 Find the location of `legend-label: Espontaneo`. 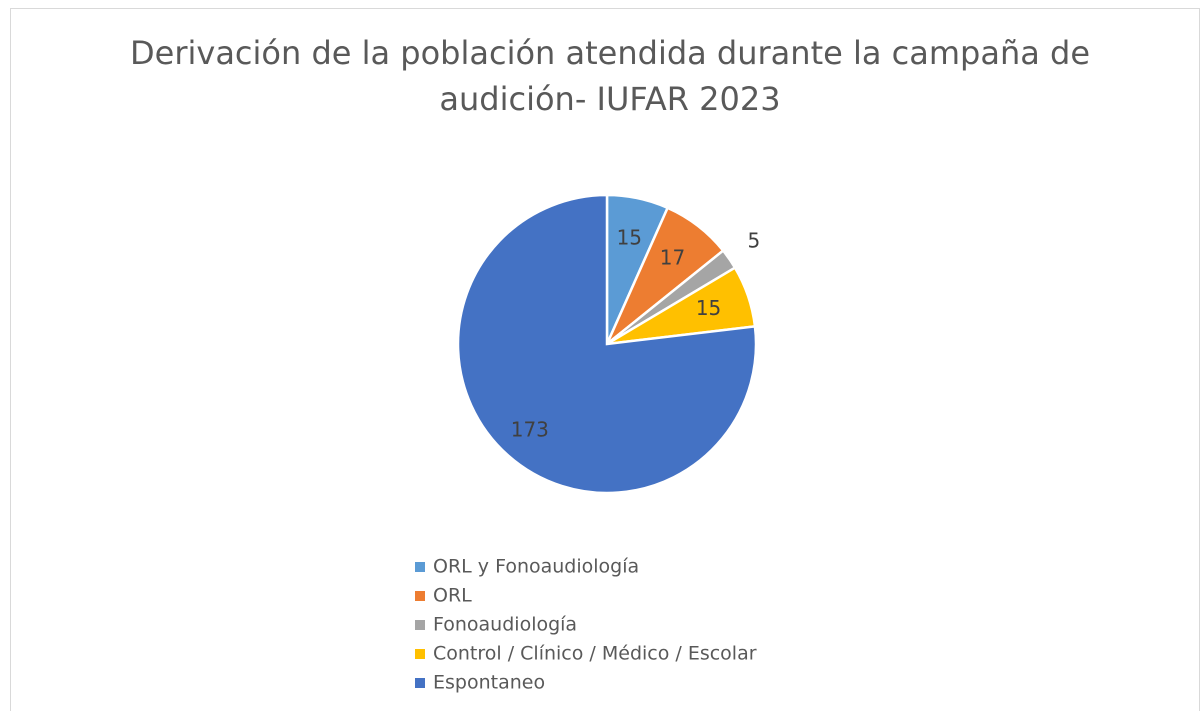

legend-label: Espontaneo is located at coordinates (489, 683).